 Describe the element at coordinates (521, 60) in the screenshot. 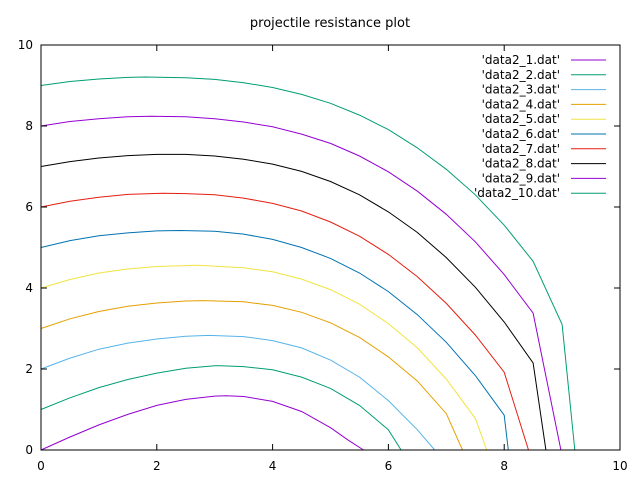

I see `legend-label: 'data2_1.dat'` at that location.